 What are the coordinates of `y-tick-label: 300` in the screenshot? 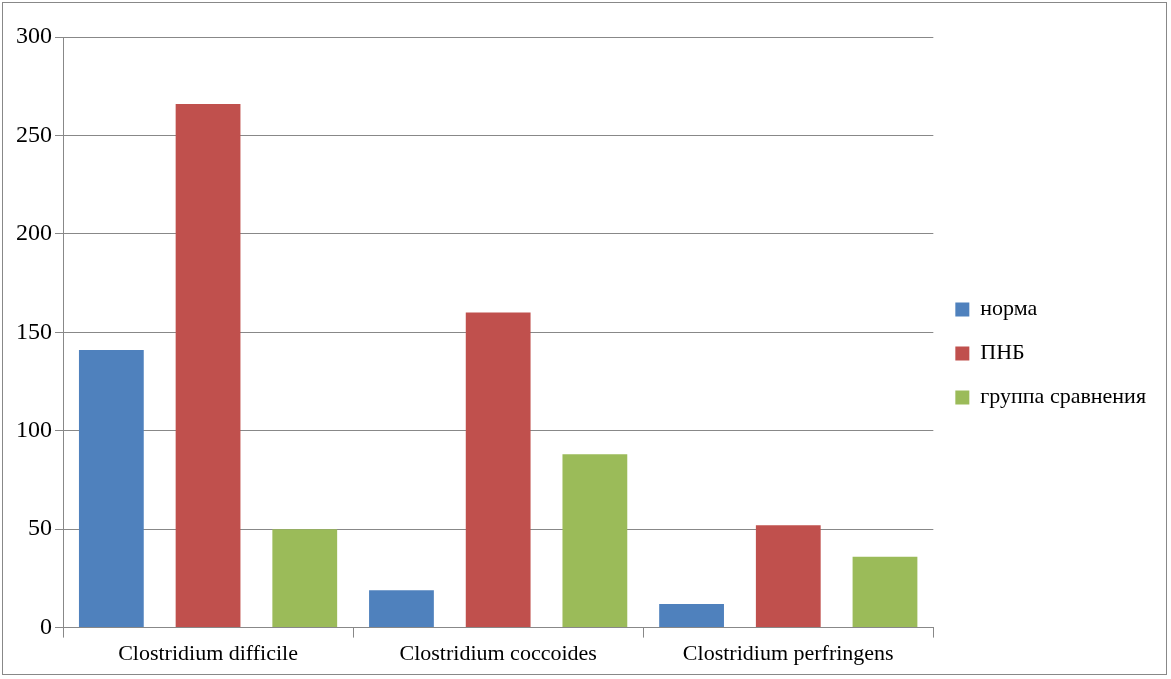 It's located at (34, 35).